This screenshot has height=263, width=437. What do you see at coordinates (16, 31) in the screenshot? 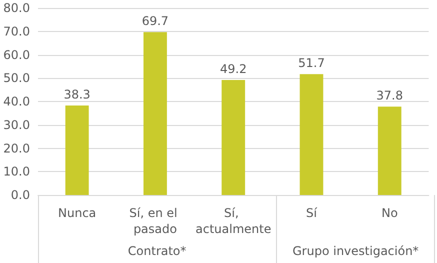
I see `y-tick-label: 70.0` at bounding box center [16, 31].